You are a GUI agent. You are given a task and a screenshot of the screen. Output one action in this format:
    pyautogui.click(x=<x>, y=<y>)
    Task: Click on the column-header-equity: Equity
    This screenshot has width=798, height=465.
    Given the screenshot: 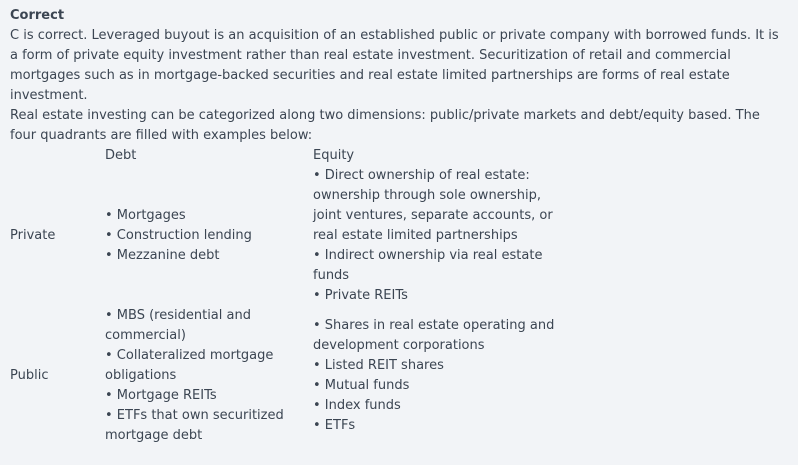 What is the action you would take?
    pyautogui.click(x=334, y=155)
    